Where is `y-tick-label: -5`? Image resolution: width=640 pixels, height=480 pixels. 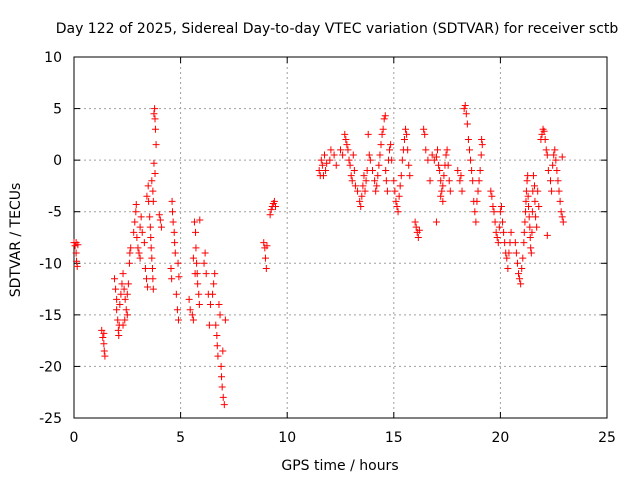 y-tick-label: -5 is located at coordinates (55, 213).